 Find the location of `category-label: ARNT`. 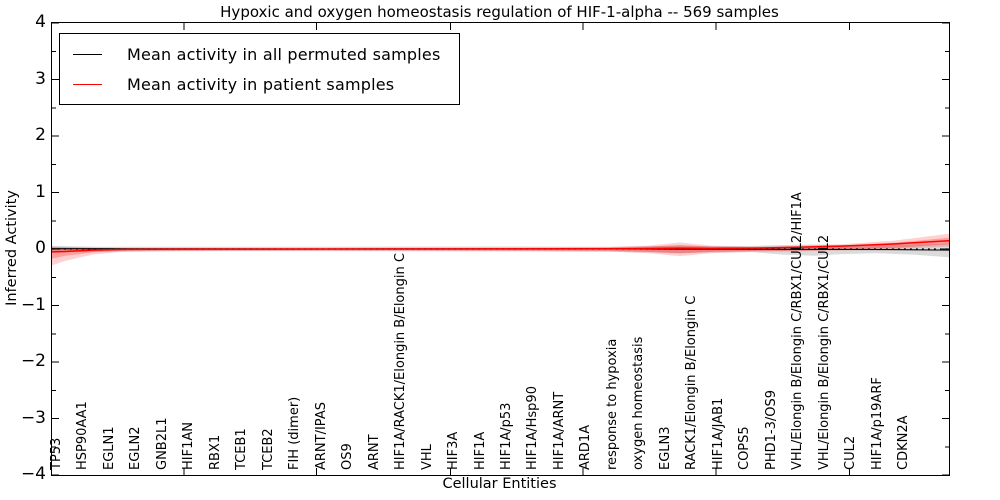

category-label: ARNT is located at coordinates (374, 452).